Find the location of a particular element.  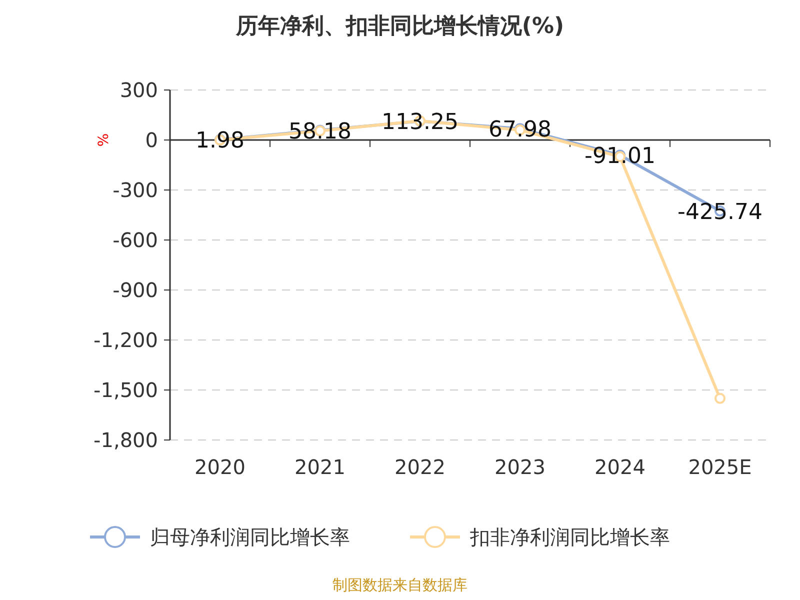

y-tick-label: -1,200 is located at coordinates (126, 340).